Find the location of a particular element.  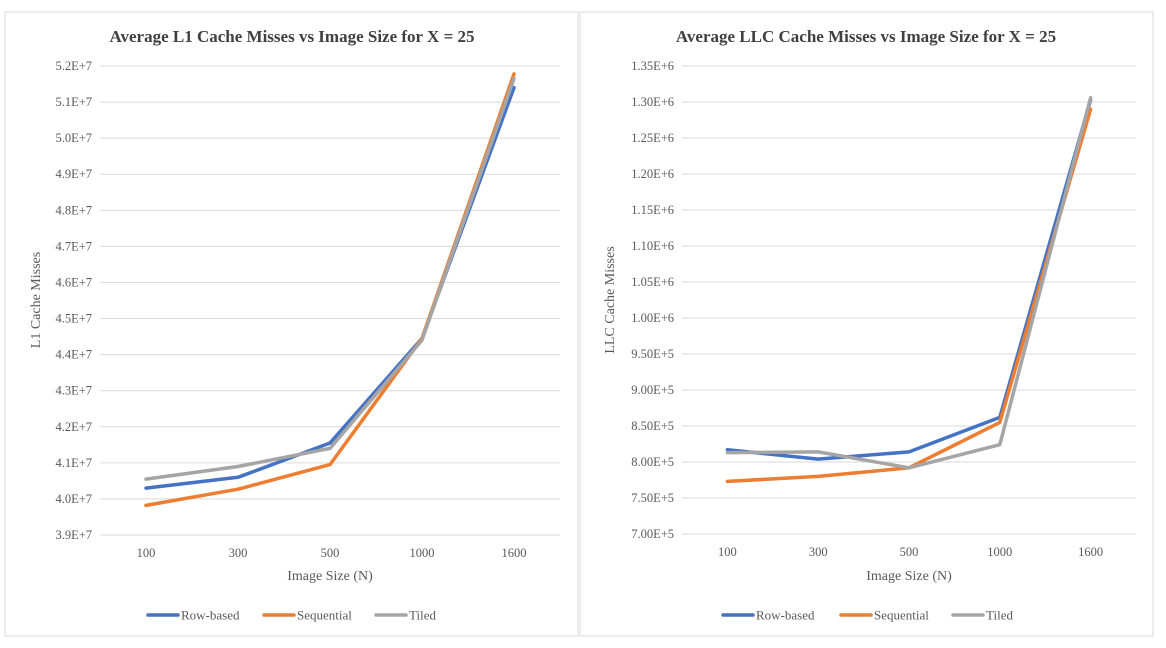

y-tick-label: 1.35E+6 is located at coordinates (652, 66).